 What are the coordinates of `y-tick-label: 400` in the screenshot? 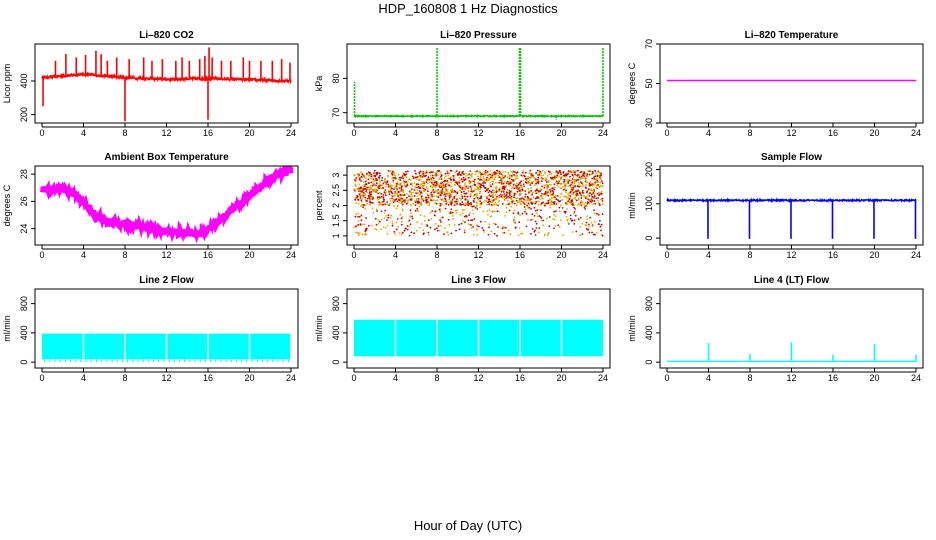 It's located at (24, 80).